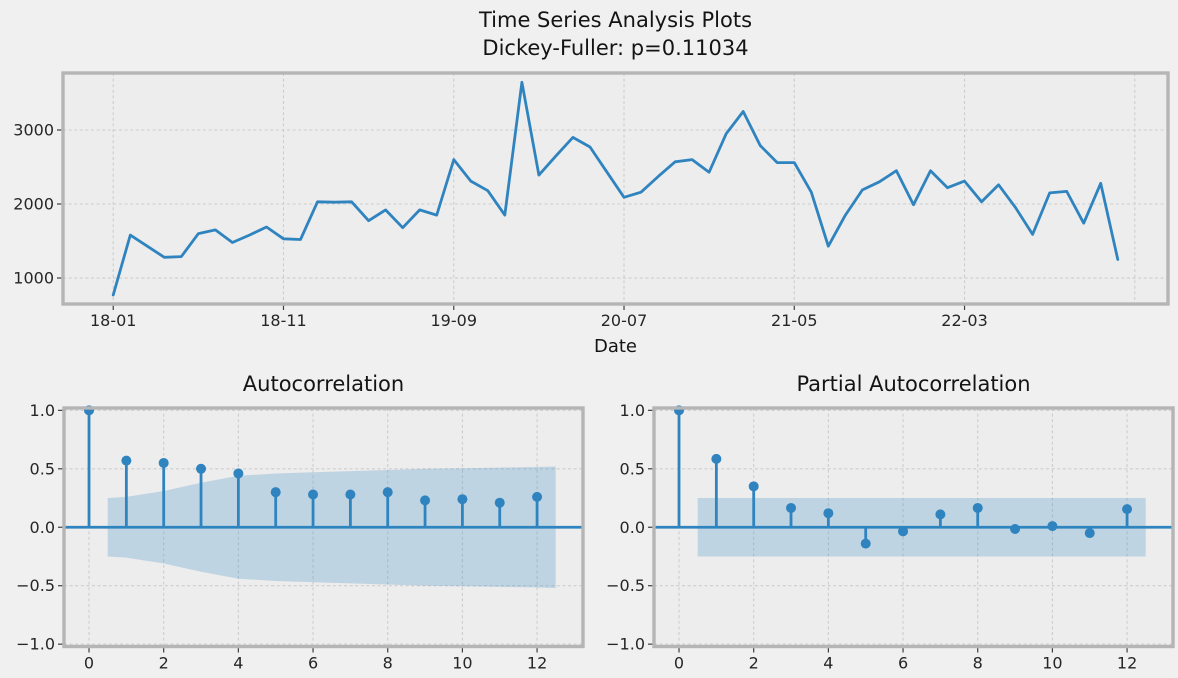  I want to click on acf-x-tick-label: 4, so click(238, 663).